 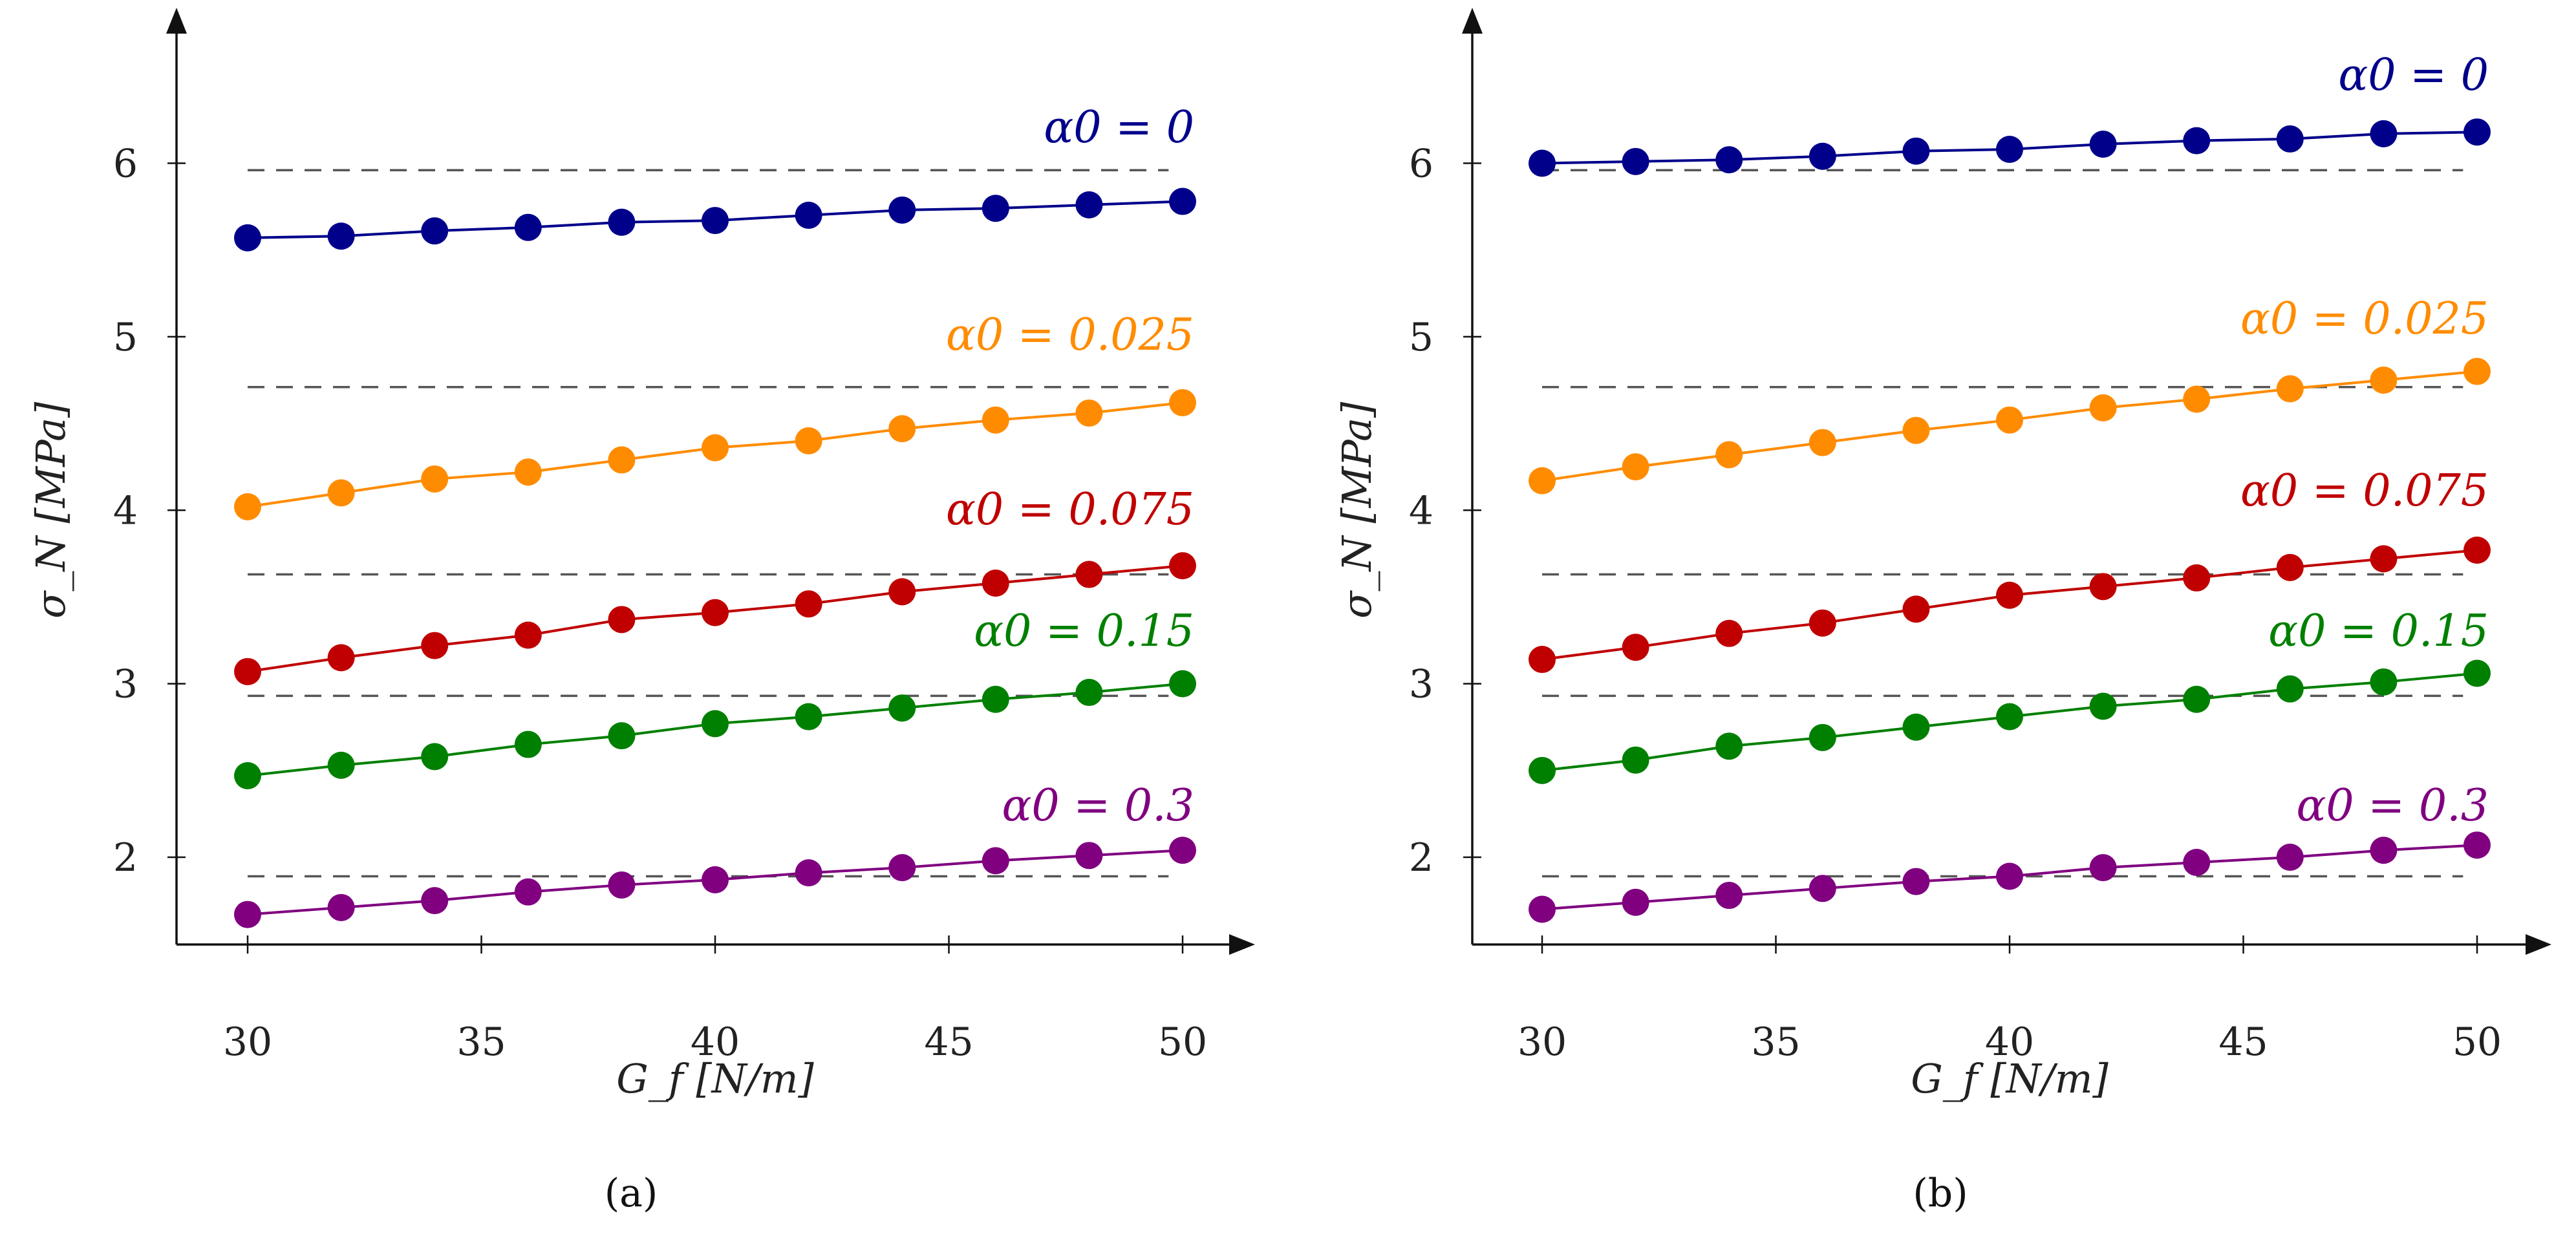 What do you see at coordinates (715, 1078) in the screenshot?
I see `x-axis-title: G_f [N/m]` at bounding box center [715, 1078].